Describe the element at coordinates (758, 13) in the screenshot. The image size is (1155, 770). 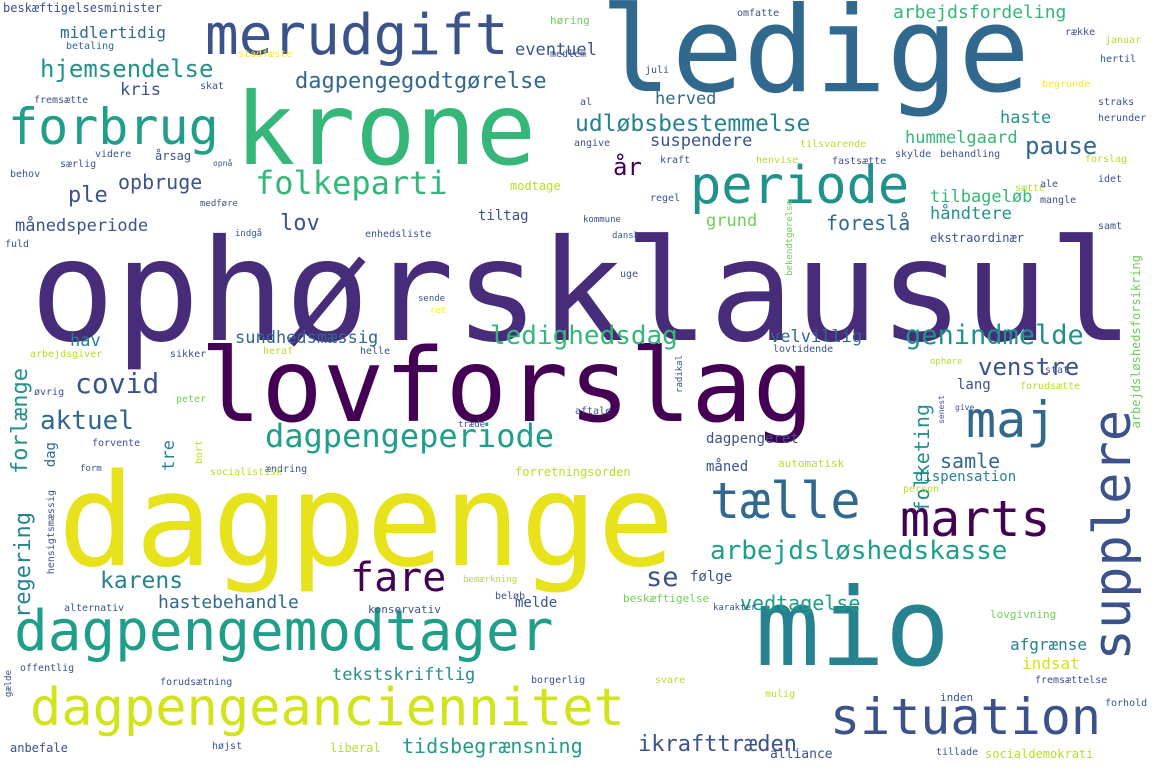
I see `word-omfatte: omfatte` at that location.